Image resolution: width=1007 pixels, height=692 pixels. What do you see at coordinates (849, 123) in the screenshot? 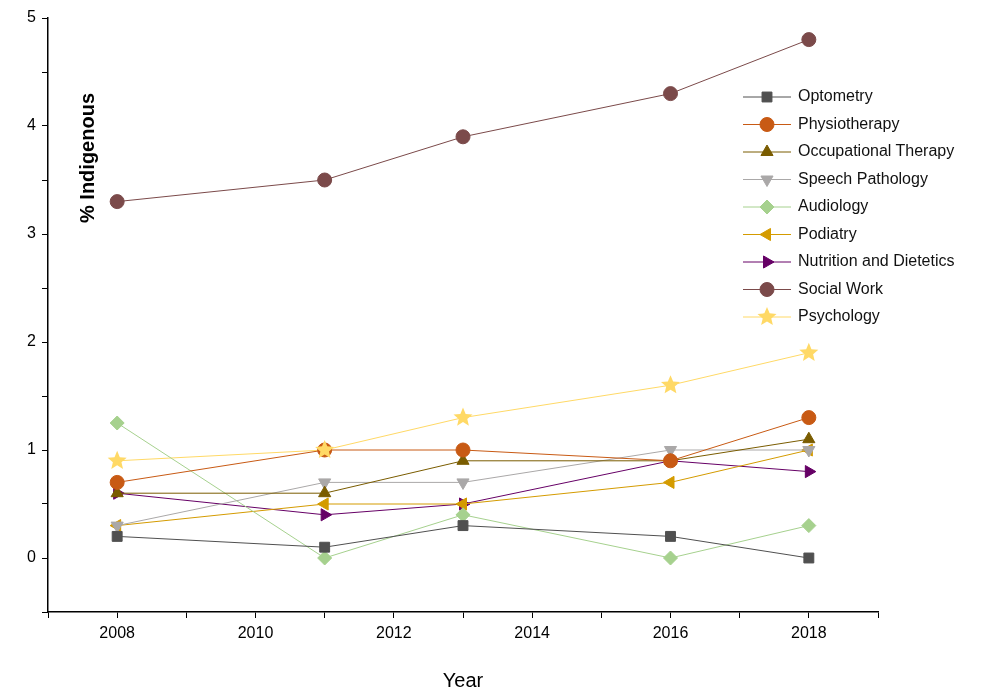
I see `legend-label: Physiotherapy` at bounding box center [849, 123].